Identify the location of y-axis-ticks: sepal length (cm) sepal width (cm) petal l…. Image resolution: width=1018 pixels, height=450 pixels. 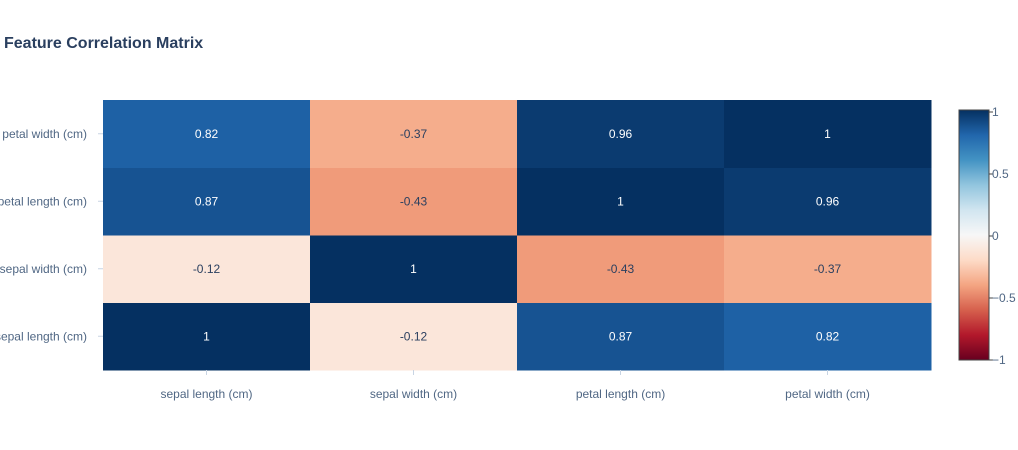
(51, 235).